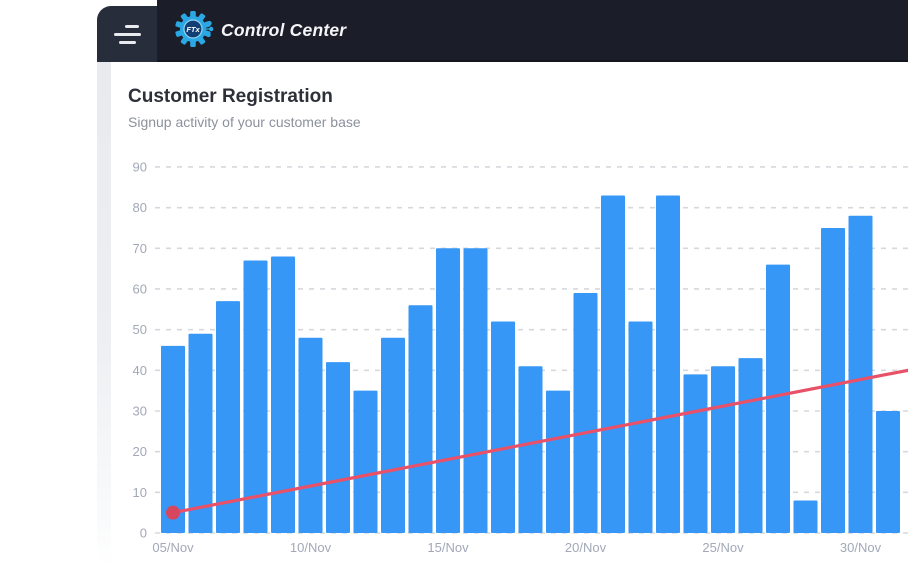 The width and height of the screenshot is (908, 566). Describe the element at coordinates (861, 547) in the screenshot. I see `x-tick-label: 30/Nov` at that location.